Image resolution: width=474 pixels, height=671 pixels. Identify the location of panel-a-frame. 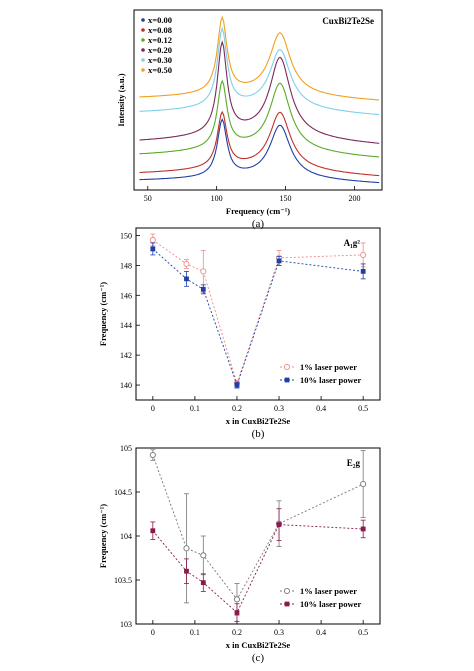
(258, 100).